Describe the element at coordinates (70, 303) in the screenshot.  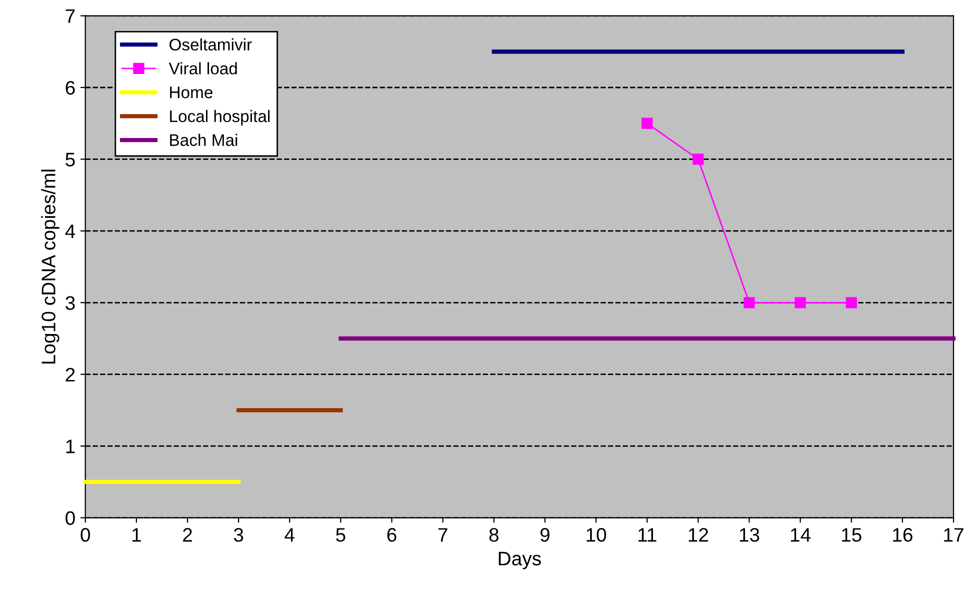
I see `y-tick-label: 3` at that location.